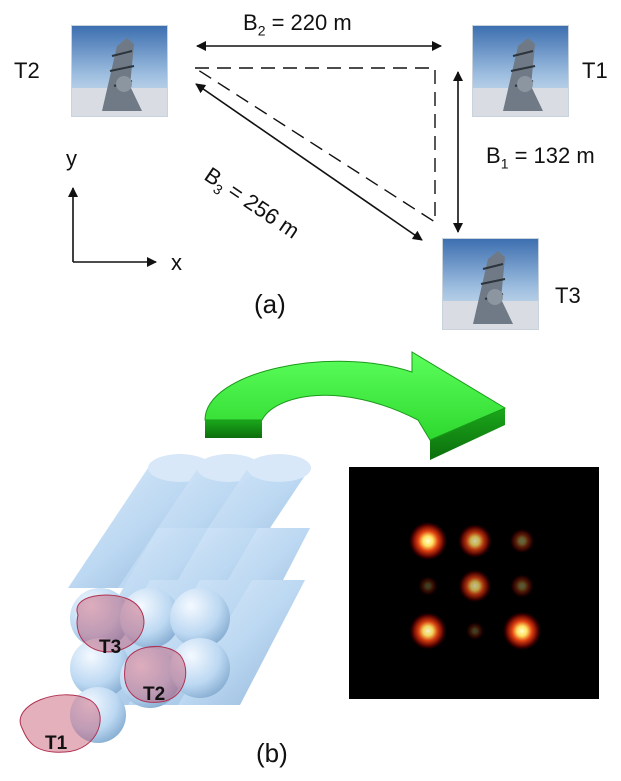 The image size is (621, 781). What do you see at coordinates (270, 304) in the screenshot?
I see `panel-a-caption: (a)` at bounding box center [270, 304].